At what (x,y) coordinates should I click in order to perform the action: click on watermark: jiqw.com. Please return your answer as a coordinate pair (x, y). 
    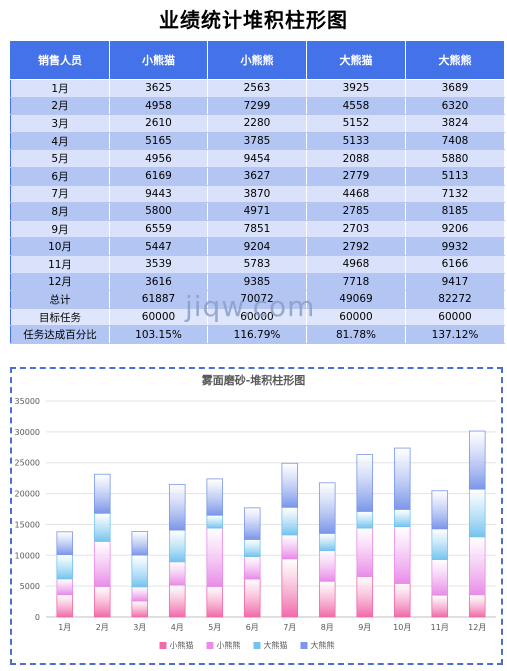
    Looking at the image, I should click on (250, 306).